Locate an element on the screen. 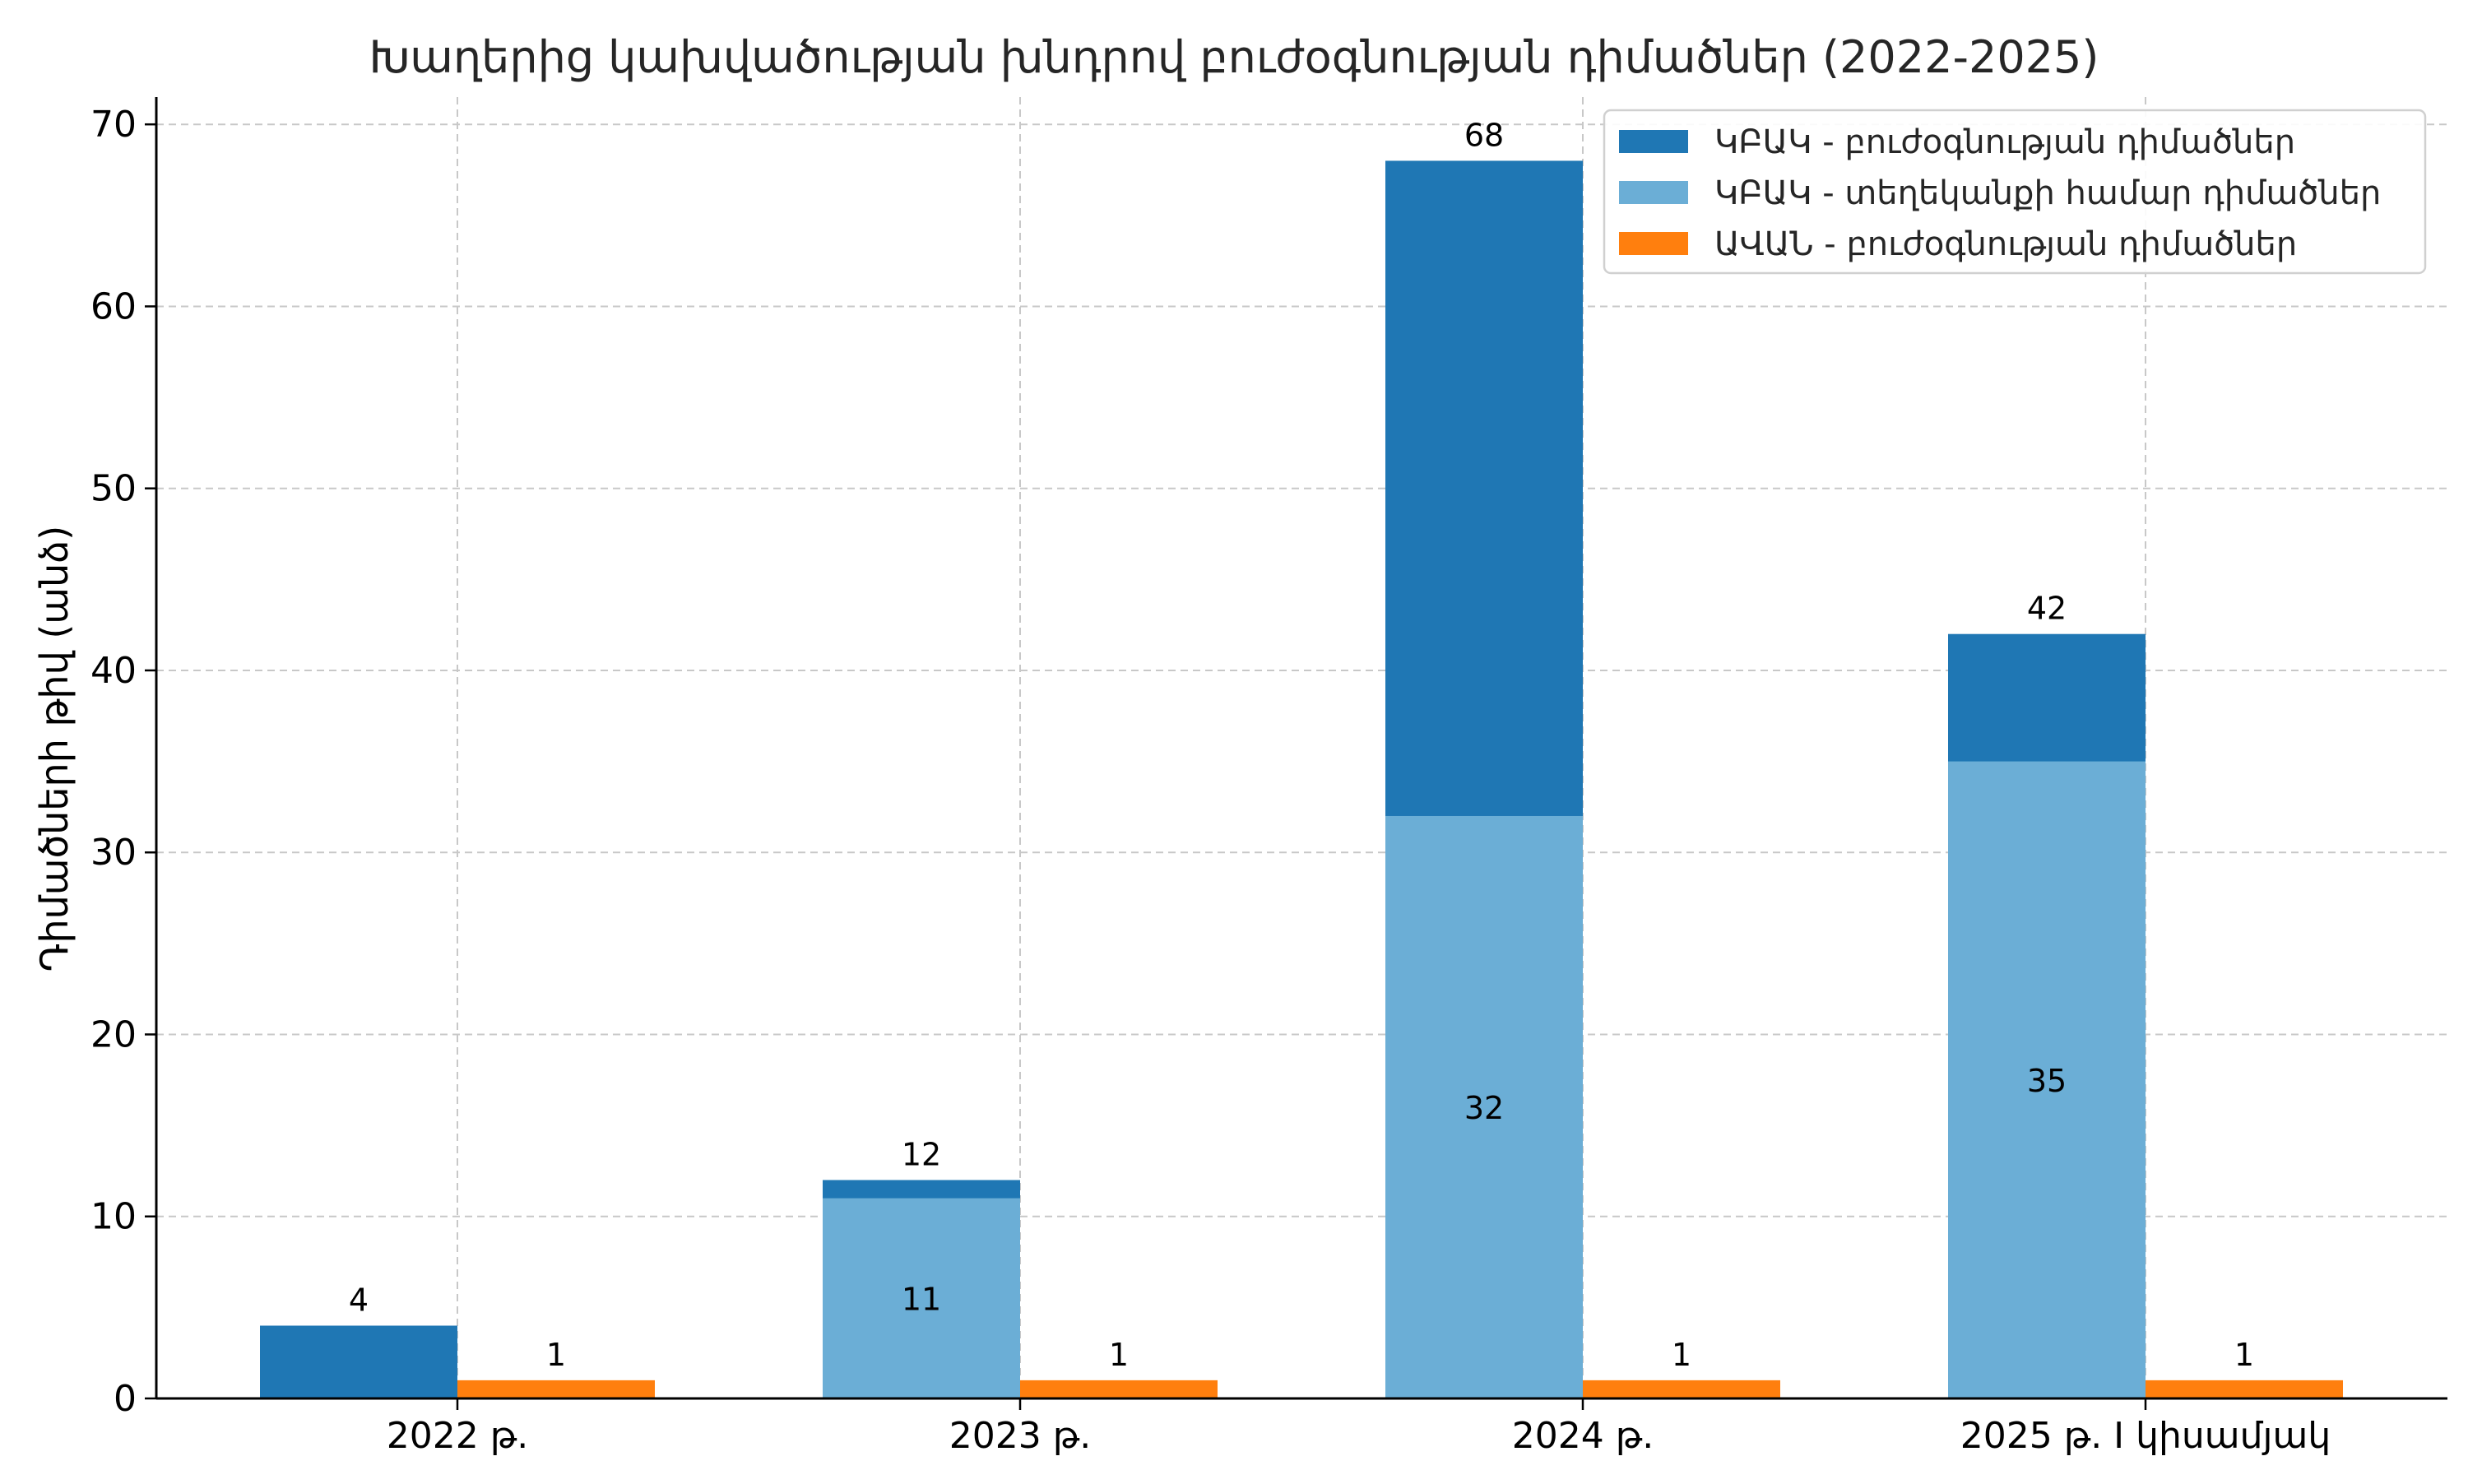  x-tick-label: 2025 թ. I կիսամյակ is located at coordinates (2145, 1436).